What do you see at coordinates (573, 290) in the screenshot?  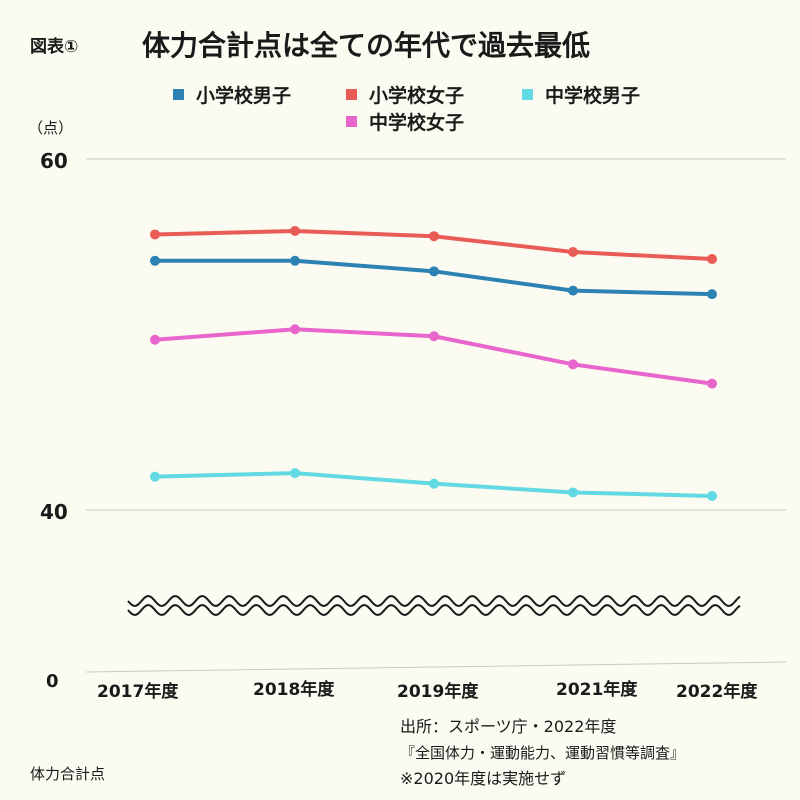 I see `point-s1-2021` at bounding box center [573, 290].